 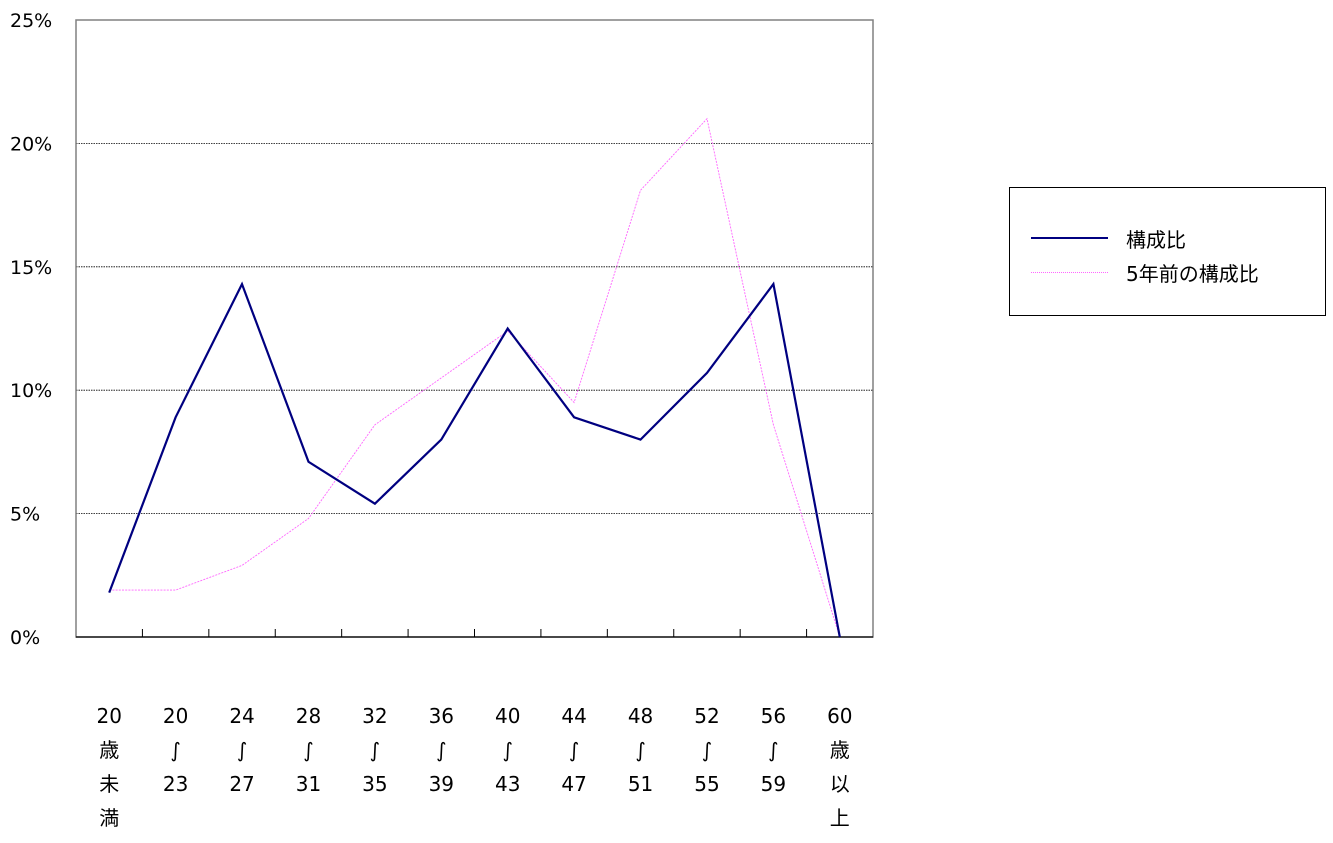 What do you see at coordinates (706, 784) in the screenshot?
I see `x-category-label: 55` at bounding box center [706, 784].